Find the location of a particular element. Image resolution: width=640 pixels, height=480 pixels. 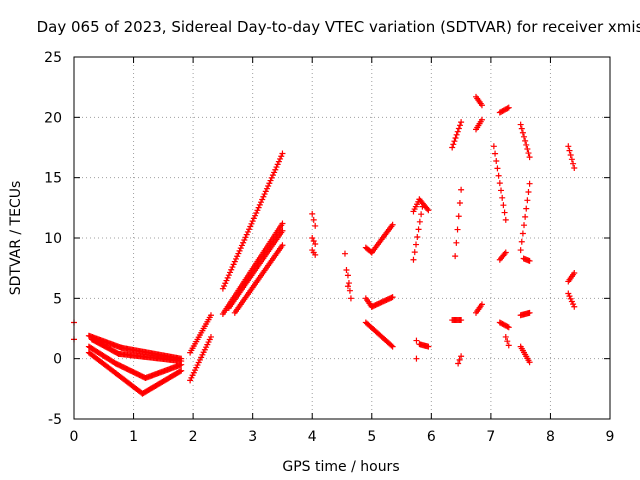

y-tick-label: -5 is located at coordinates (55, 420).